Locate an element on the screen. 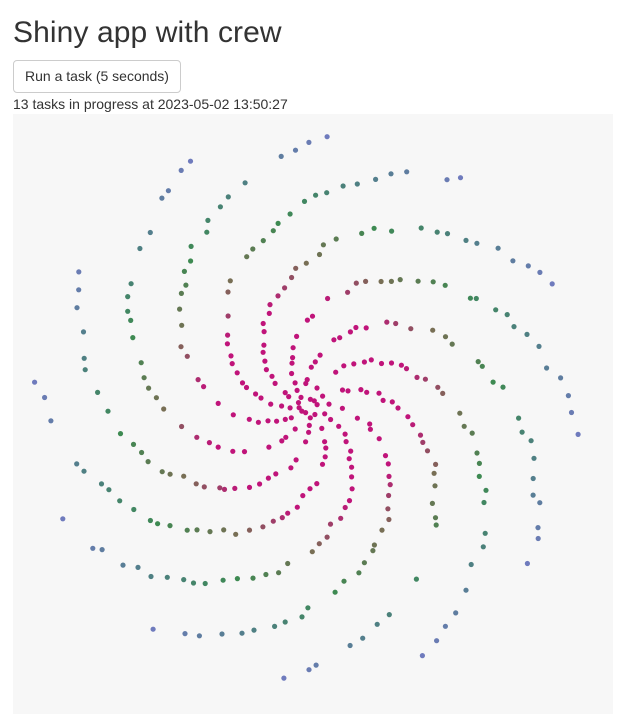 This screenshot has width=628, height=714. page-title: Shiny app with crew is located at coordinates (147, 32).